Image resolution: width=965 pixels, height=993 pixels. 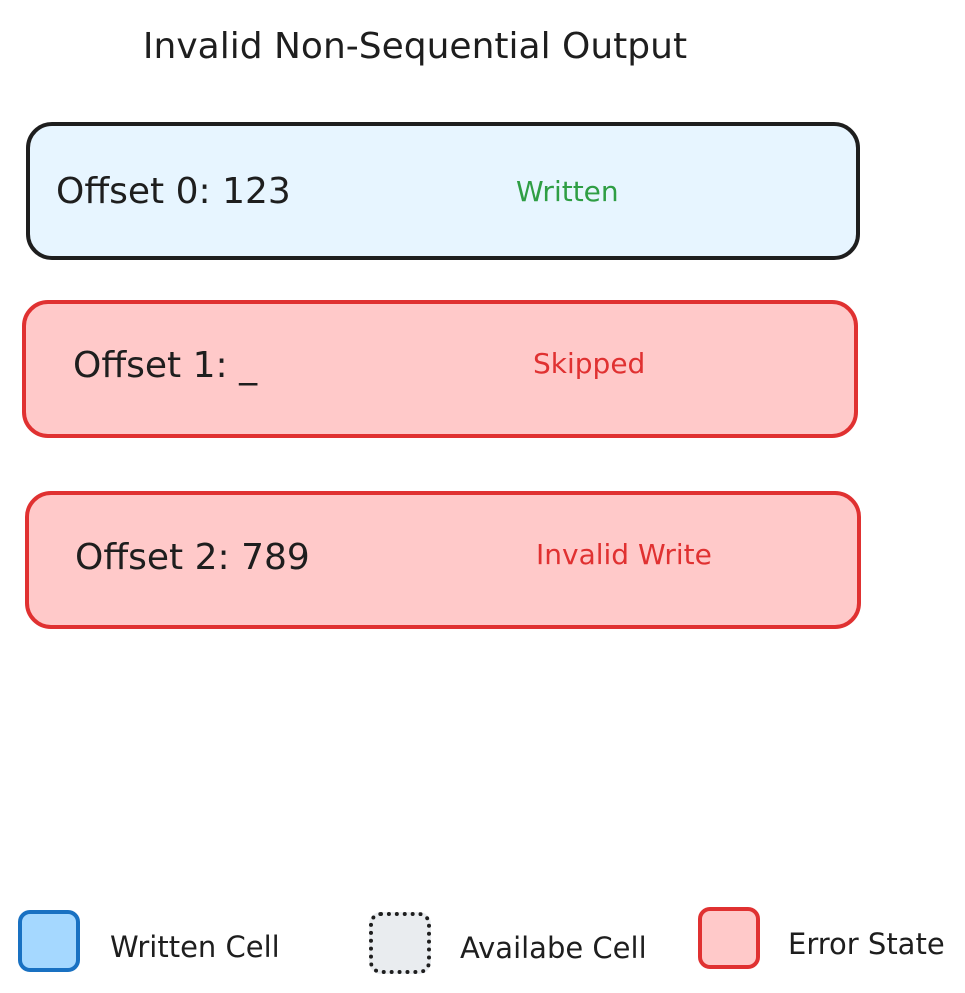 I want to click on legend-label-available: Availabe Cell, so click(x=553, y=948).